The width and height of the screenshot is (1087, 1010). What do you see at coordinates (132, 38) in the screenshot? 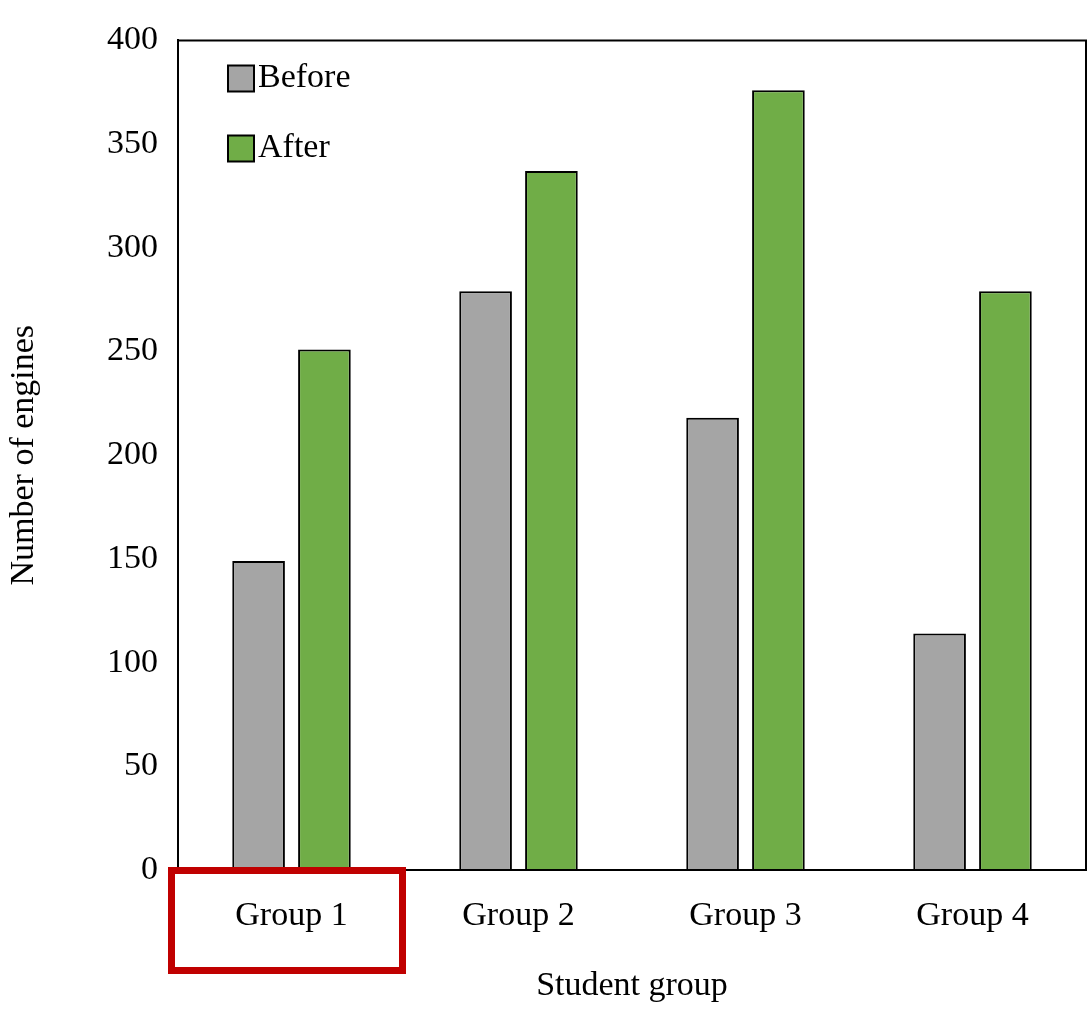
I see `y-tick-label: 400` at bounding box center [132, 38].